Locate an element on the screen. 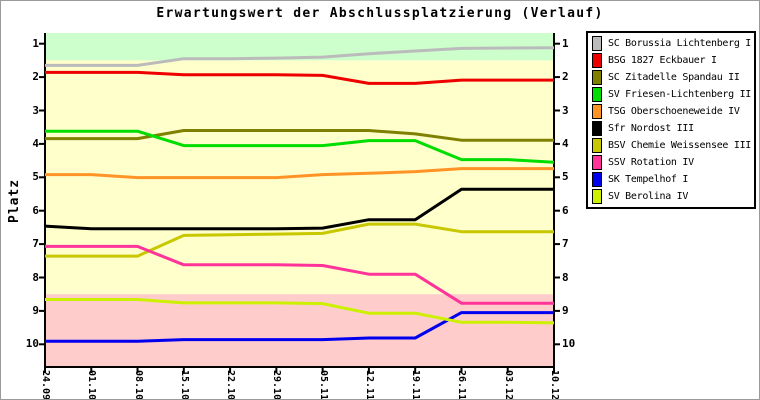  band-relegation-zone is located at coordinates (299, 330).